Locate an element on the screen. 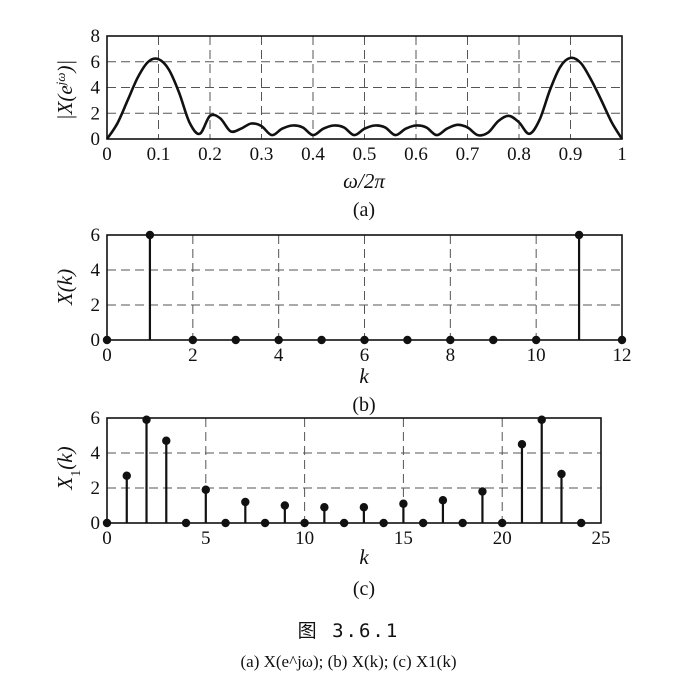 The width and height of the screenshot is (697, 695). panel-a-frame is located at coordinates (364, 87).